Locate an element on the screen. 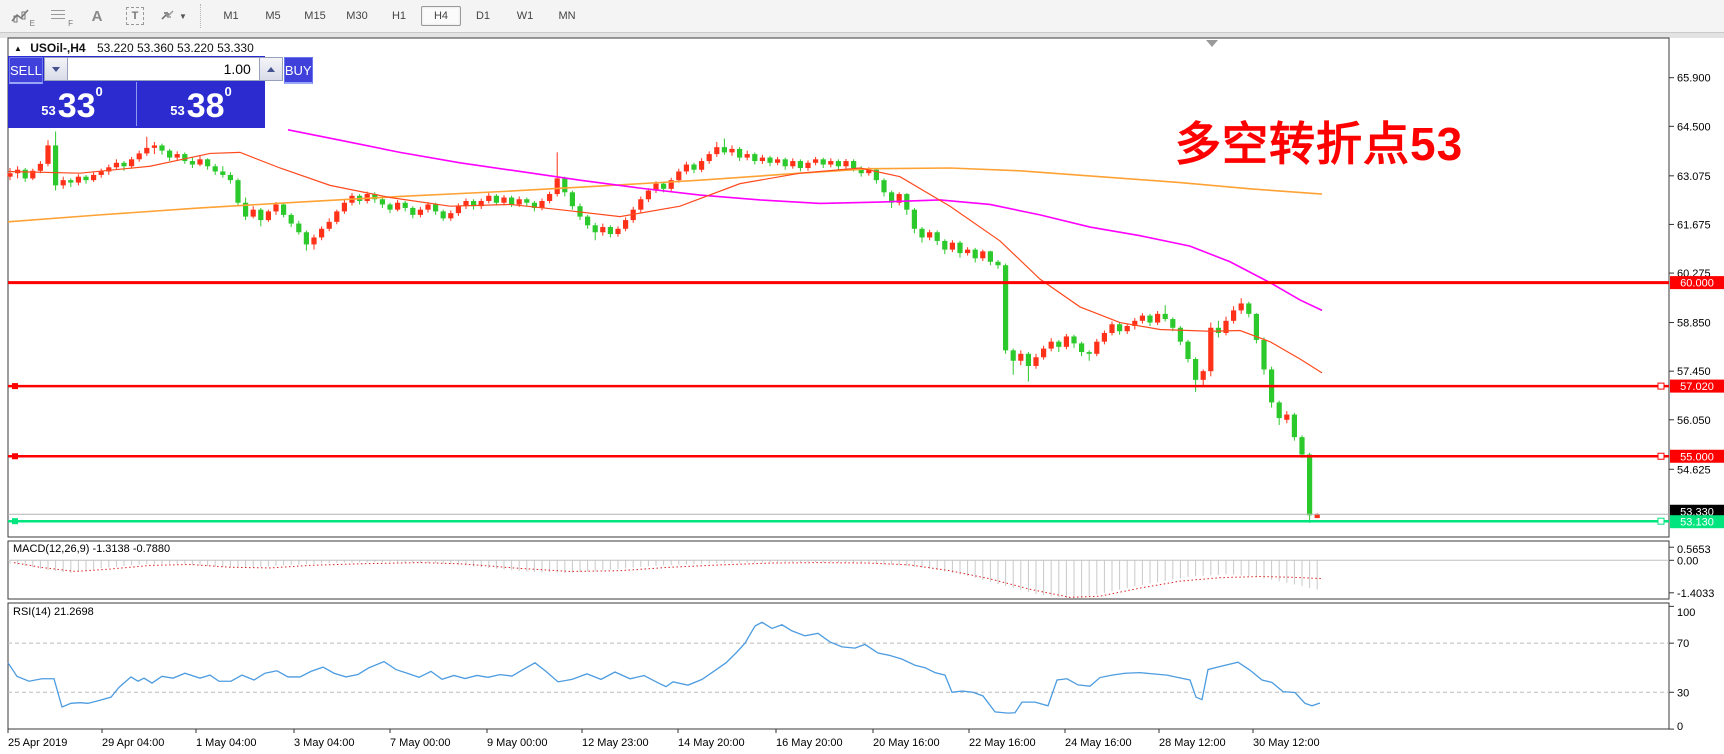 Image resolution: width=1724 pixels, height=754 pixels. price-badge is located at coordinates (1697, 386).